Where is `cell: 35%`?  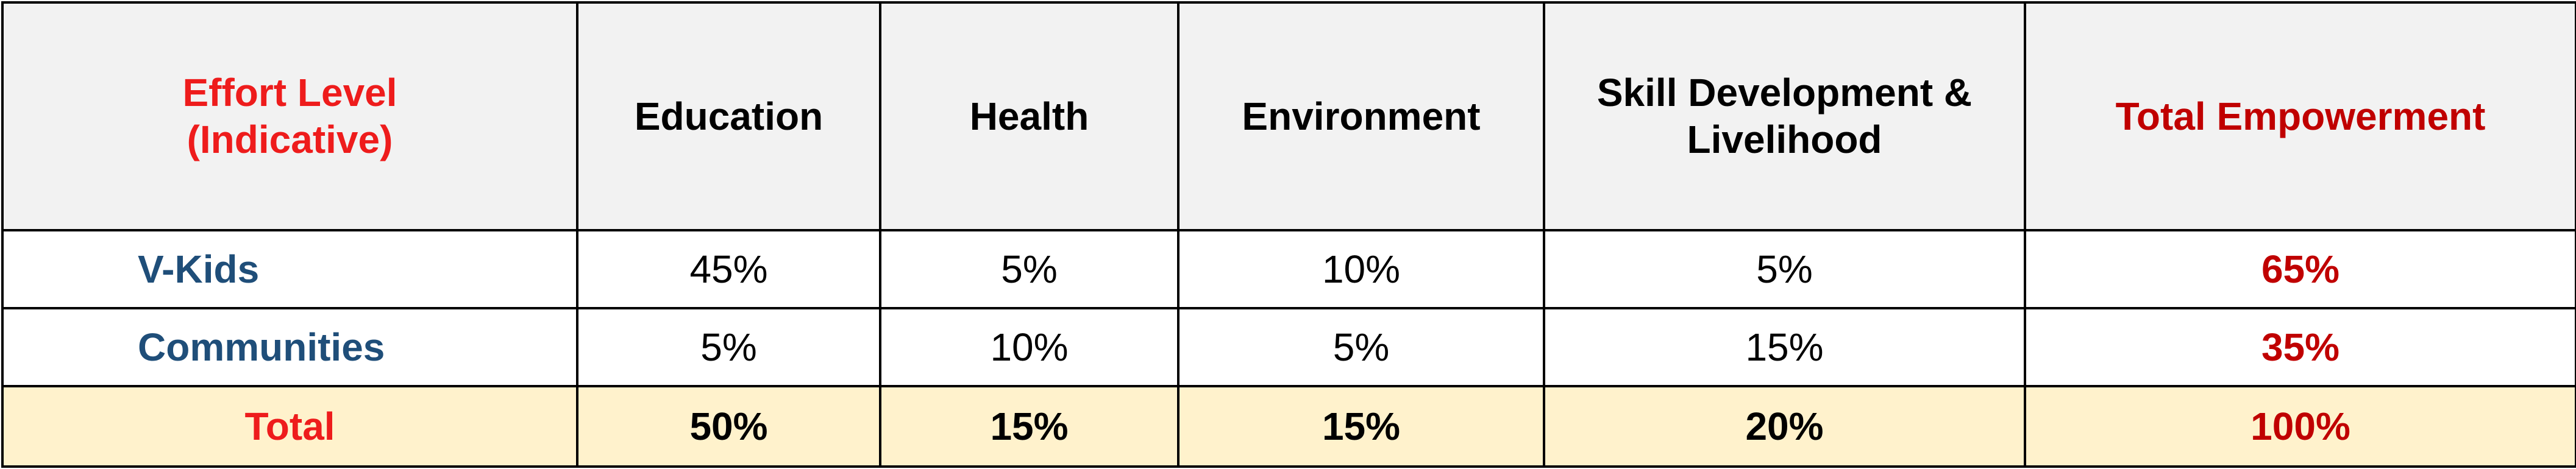
cell: 35% is located at coordinates (2300, 347).